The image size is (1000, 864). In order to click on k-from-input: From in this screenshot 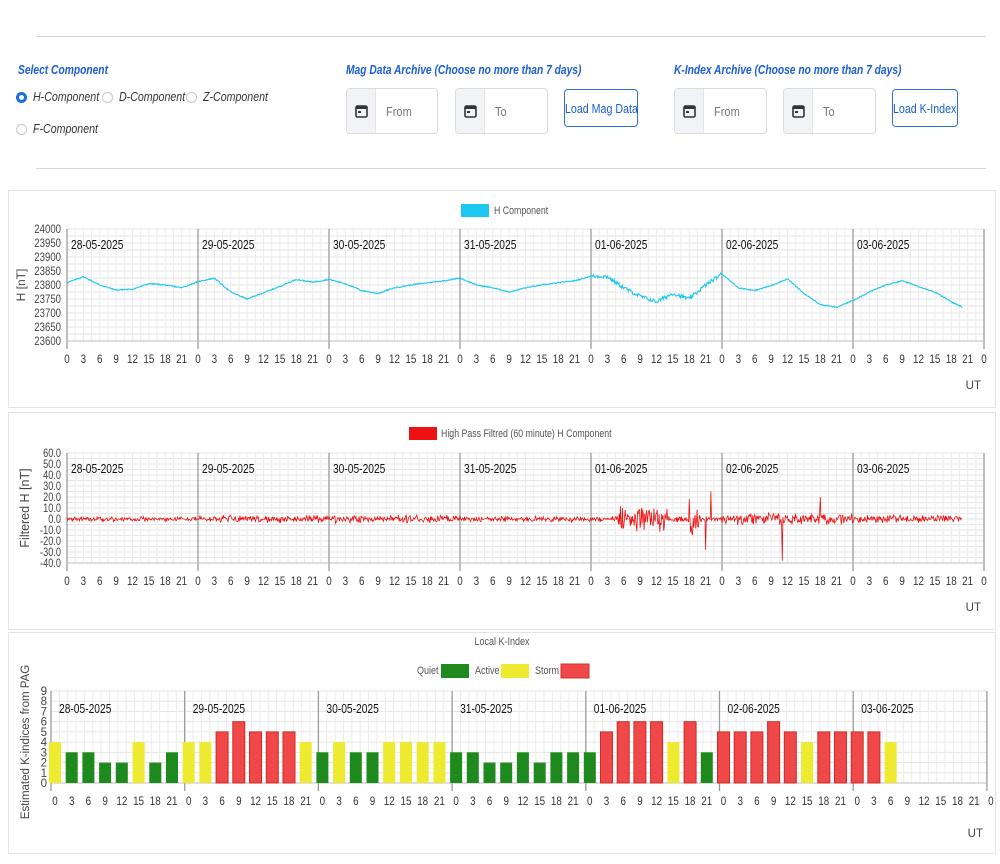, I will do `click(720, 111)`.